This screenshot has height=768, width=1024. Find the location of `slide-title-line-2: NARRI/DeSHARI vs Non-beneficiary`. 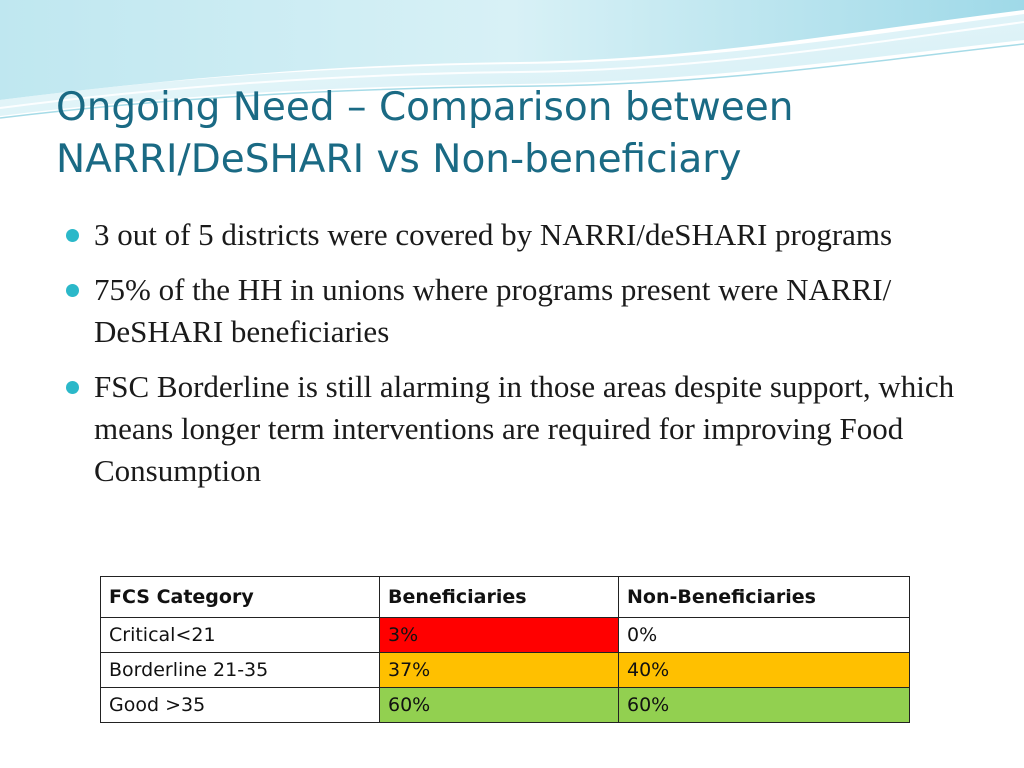

slide-title-line-2: NARRI/DeSHARI vs Non-beneficiary is located at coordinates (399, 159).